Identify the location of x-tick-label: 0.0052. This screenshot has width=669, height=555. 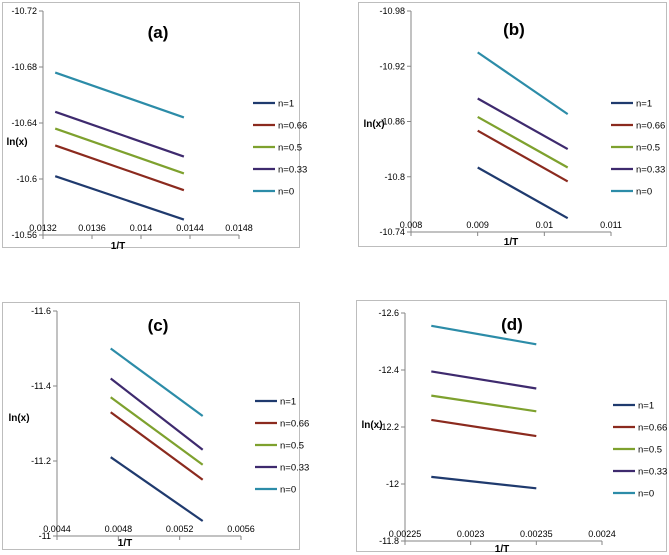
(180, 529).